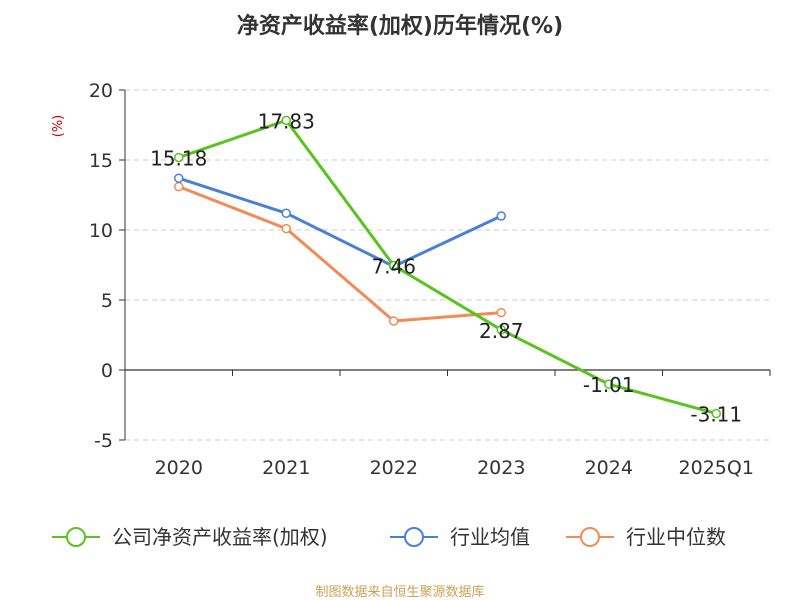 The image size is (800, 600). What do you see at coordinates (103, 441) in the screenshot?
I see `y-tick-label: -5` at bounding box center [103, 441].